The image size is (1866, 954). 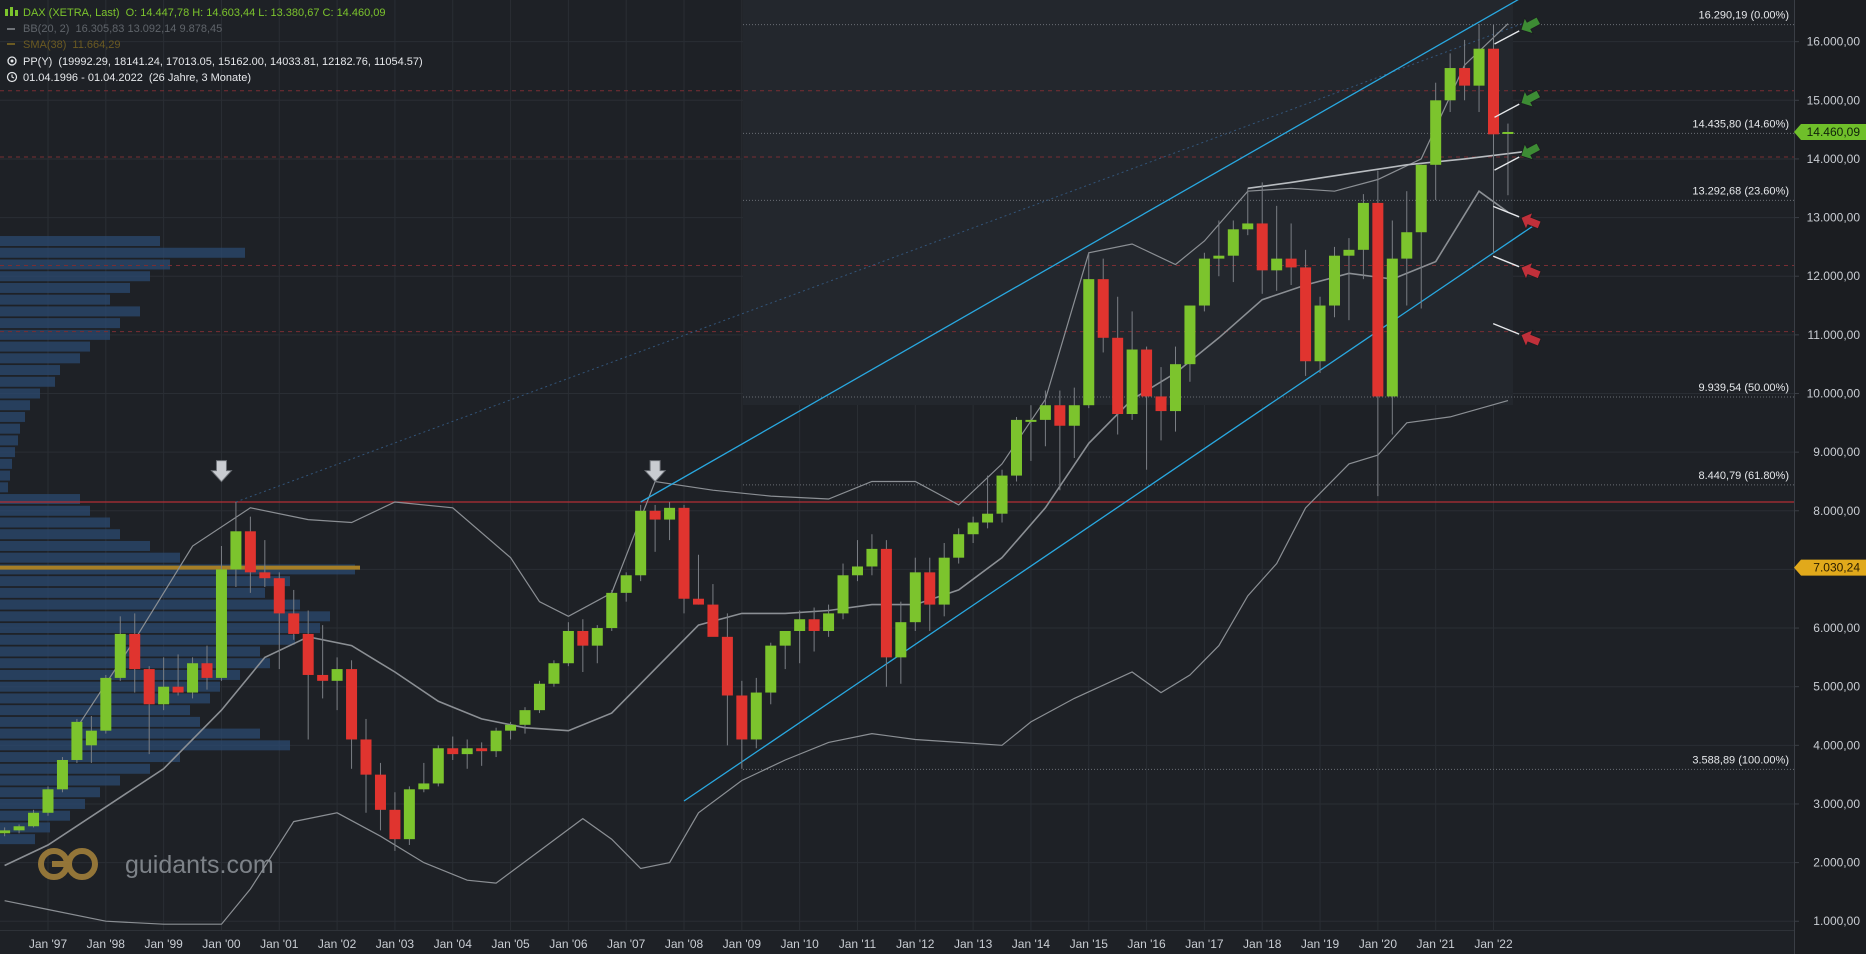 What do you see at coordinates (68, 864) in the screenshot?
I see `guidants-logo-icon` at bounding box center [68, 864].